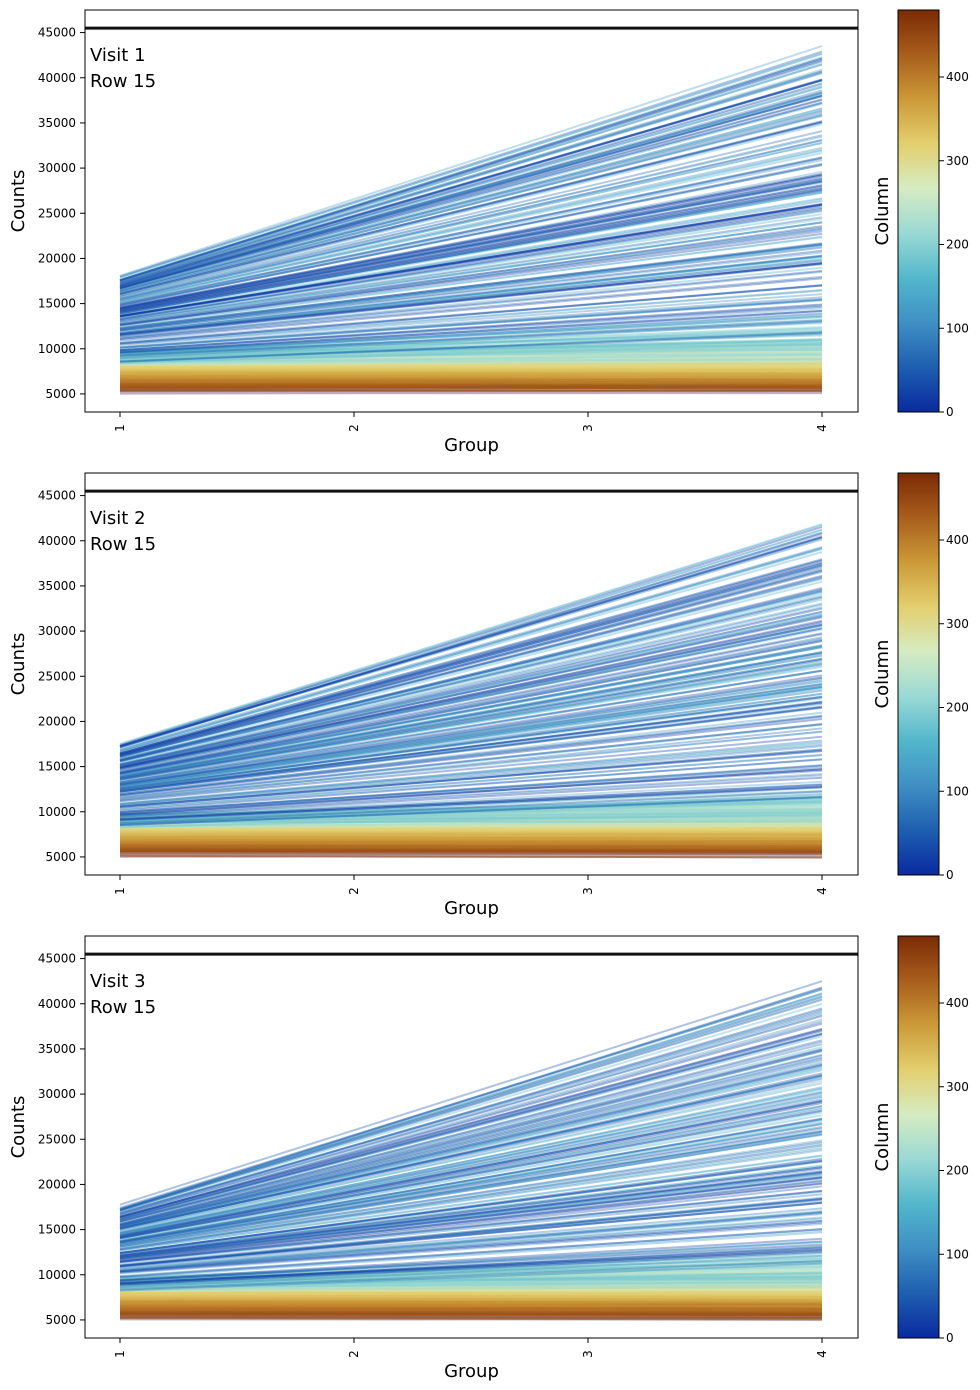 This screenshot has width=980, height=1390. What do you see at coordinates (918, 1137) in the screenshot?
I see `colorbar` at bounding box center [918, 1137].